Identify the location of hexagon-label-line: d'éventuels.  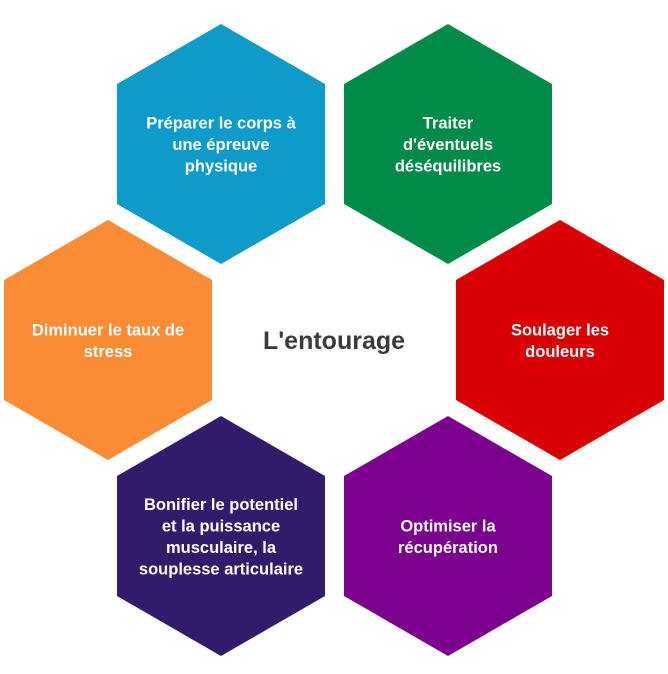
(448, 145).